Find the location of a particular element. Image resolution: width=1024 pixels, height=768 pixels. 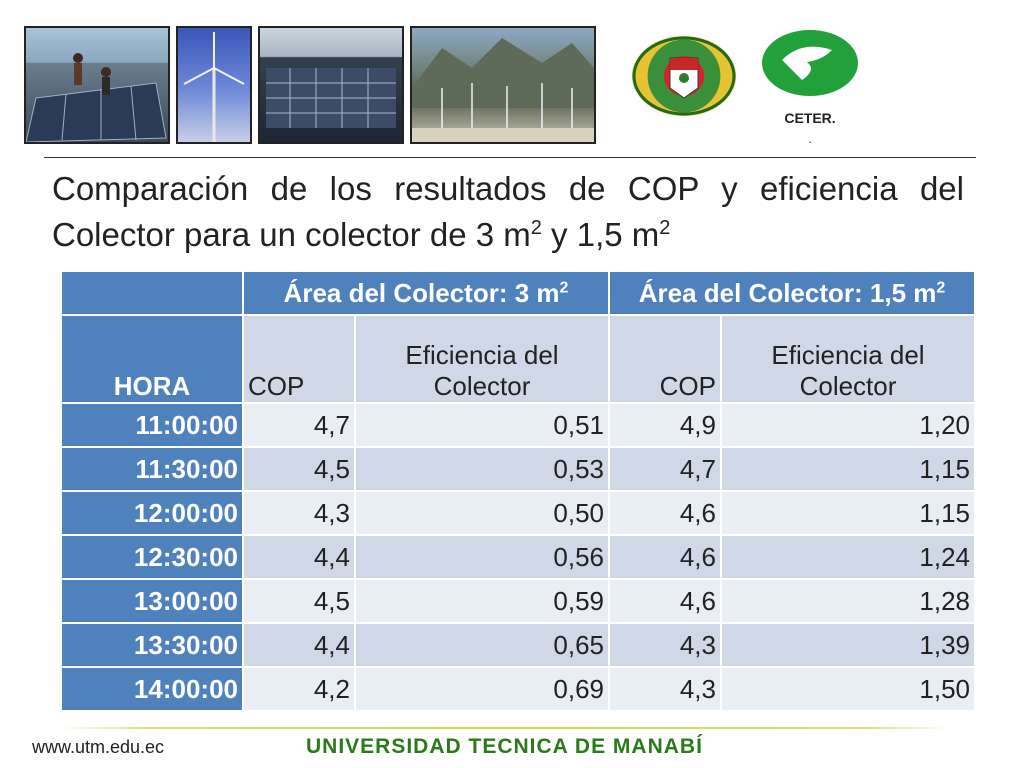

hora-cell: 13:00:00 is located at coordinates (152, 601).